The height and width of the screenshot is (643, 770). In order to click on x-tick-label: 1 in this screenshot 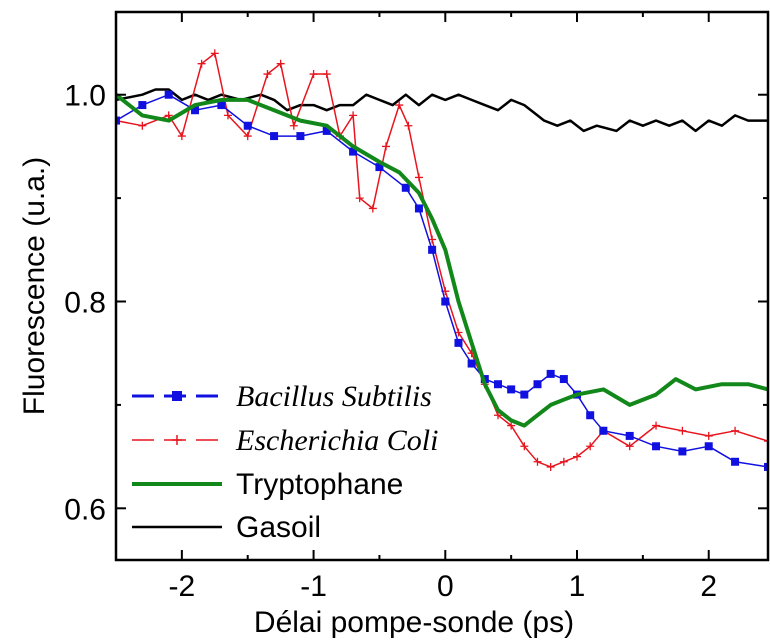, I will do `click(577, 586)`.